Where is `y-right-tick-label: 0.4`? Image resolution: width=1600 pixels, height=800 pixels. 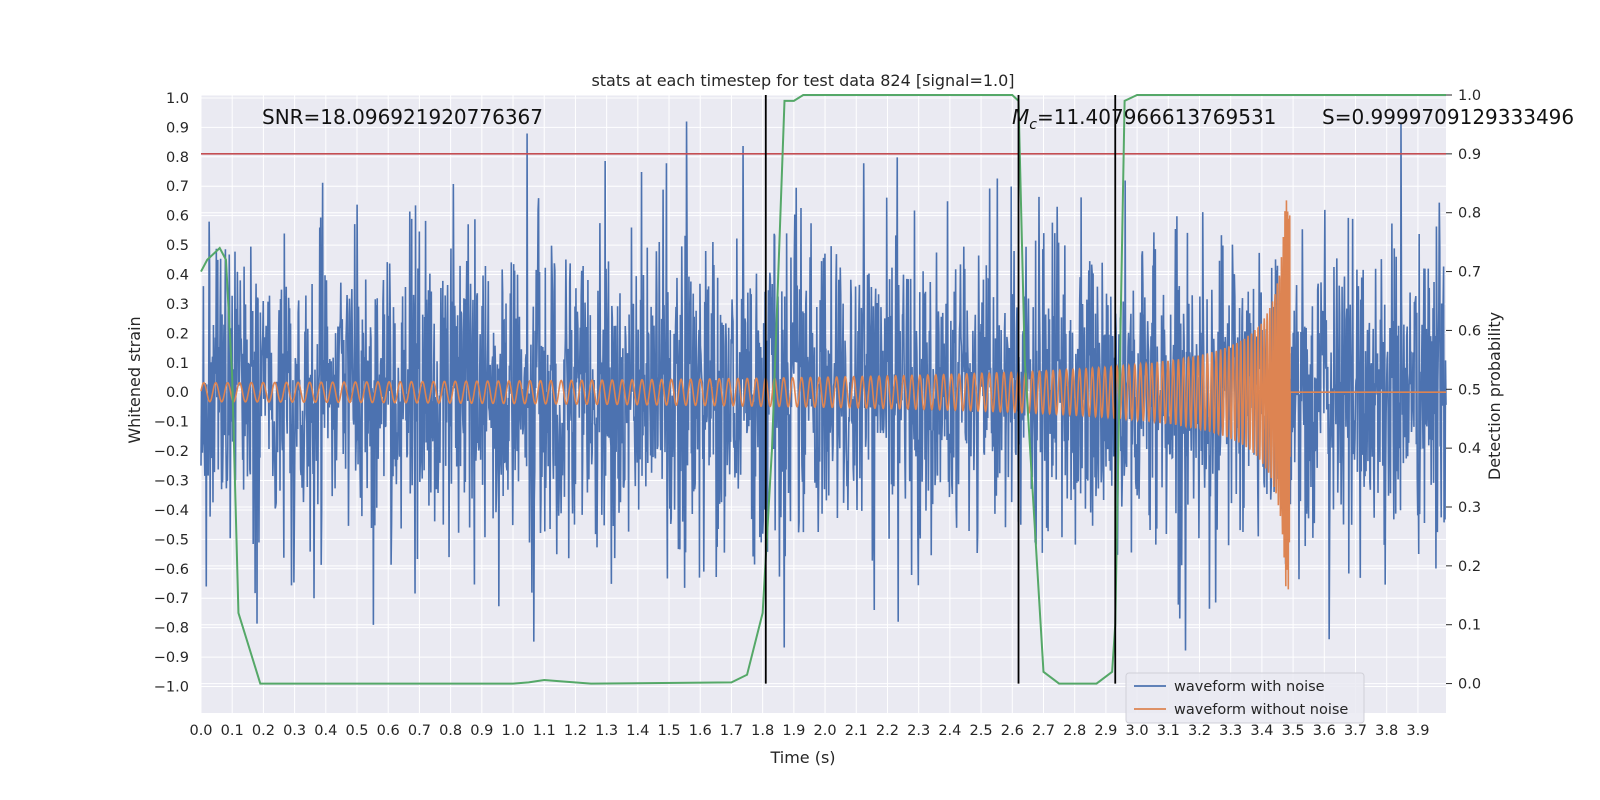 y-right-tick-label: 0.4 is located at coordinates (1469, 449).